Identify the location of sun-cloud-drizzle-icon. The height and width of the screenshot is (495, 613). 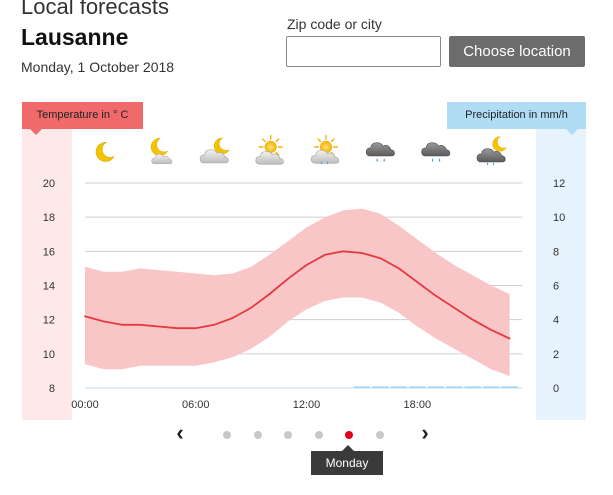
(325, 150).